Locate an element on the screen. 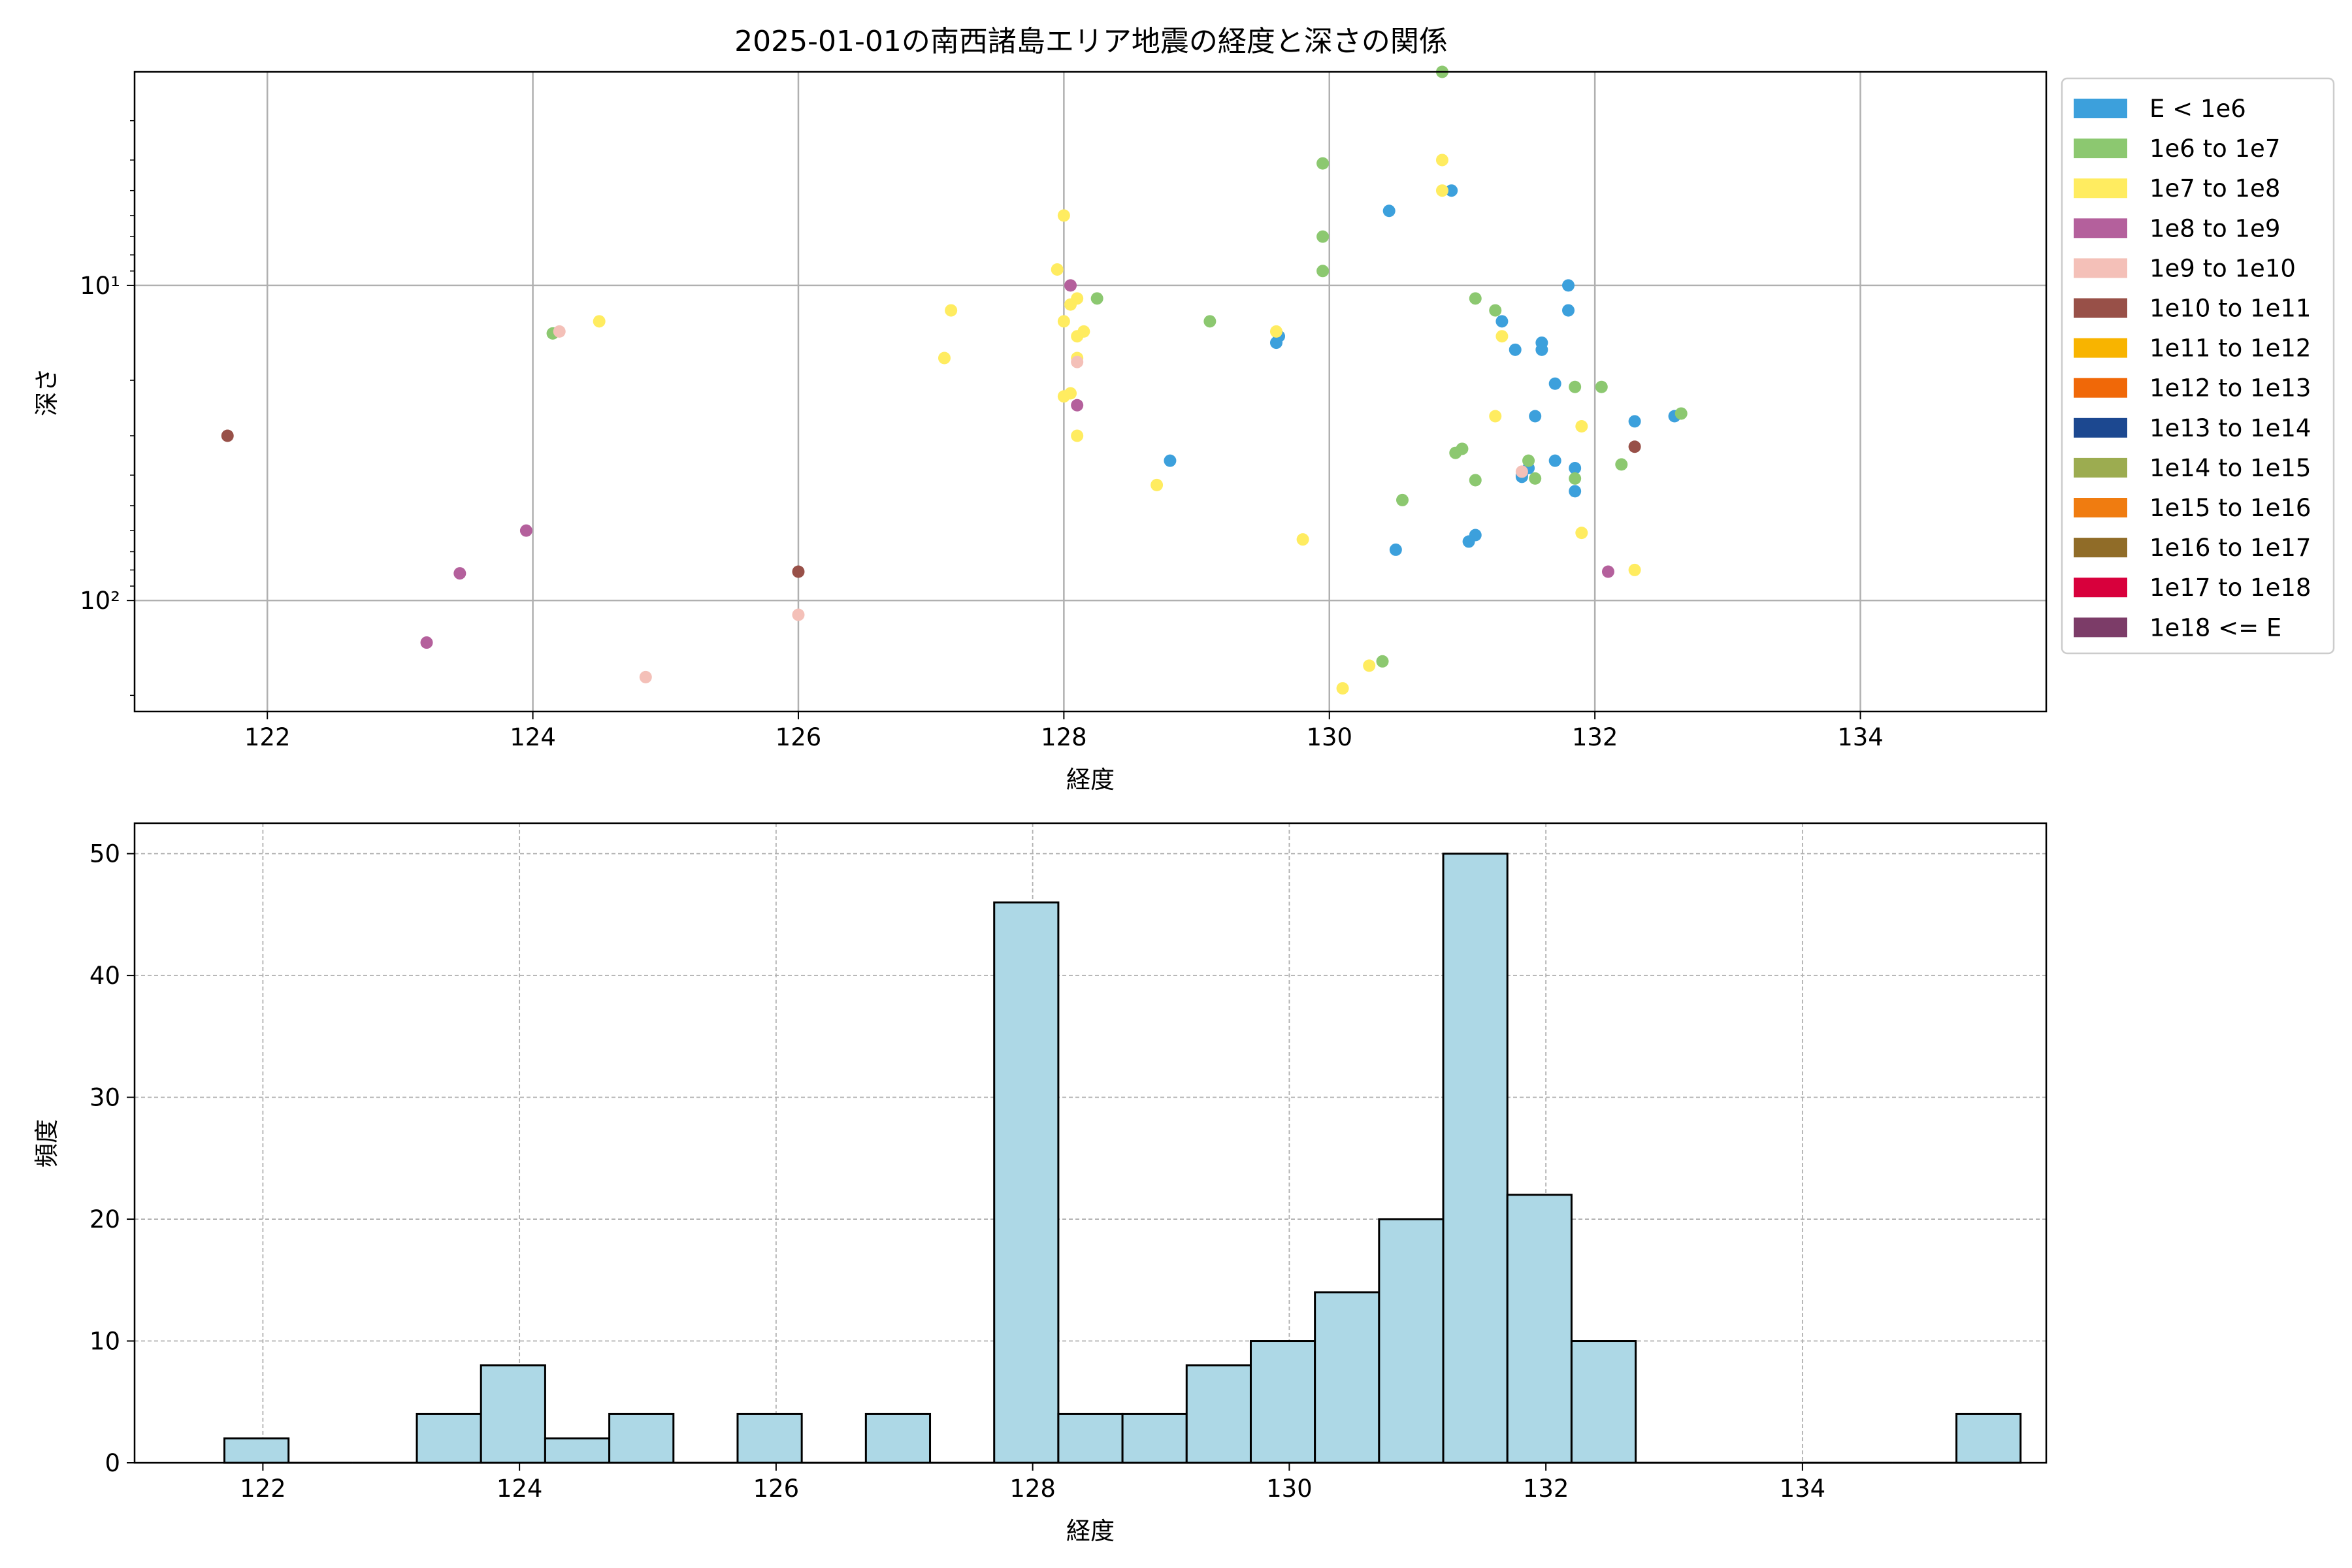 The height and width of the screenshot is (1568, 2352). histogram-y-ticks: 0 10 20 30 40 50 is located at coordinates (112, 1158).